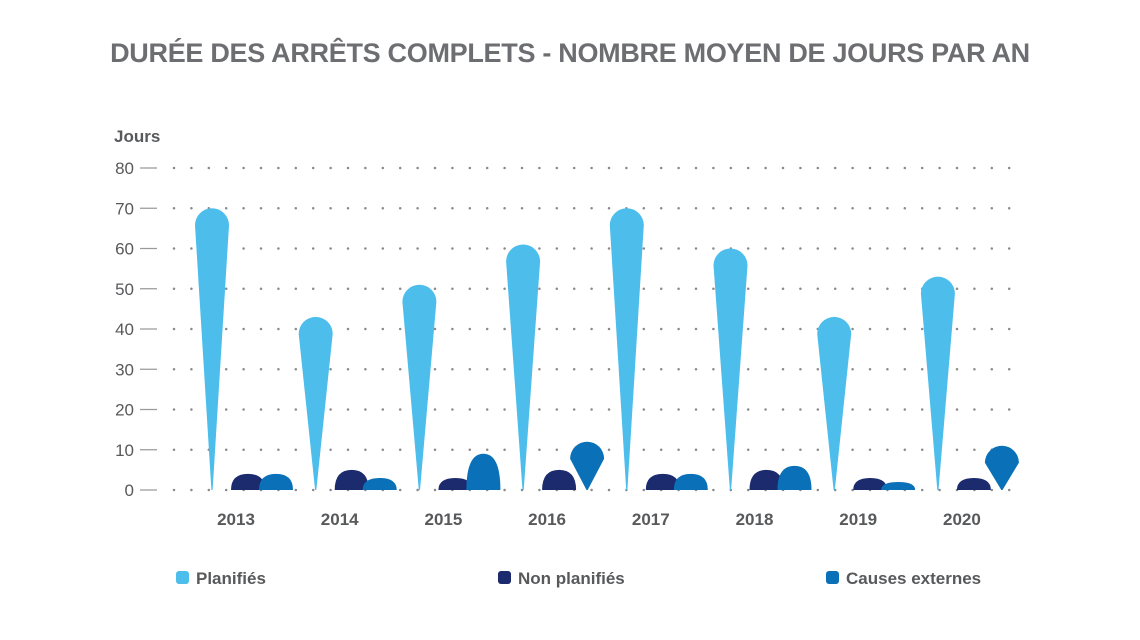 Image resolution: width=1140 pixels, height=640 pixels. Describe the element at coordinates (870, 483) in the screenshot. I see `bar-non-planifies-2019` at that location.